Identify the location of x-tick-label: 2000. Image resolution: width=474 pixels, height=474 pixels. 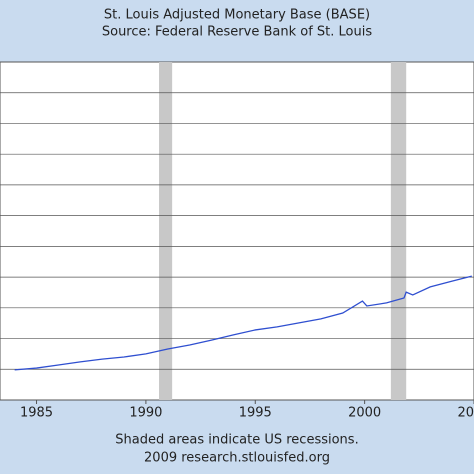
(364, 413).